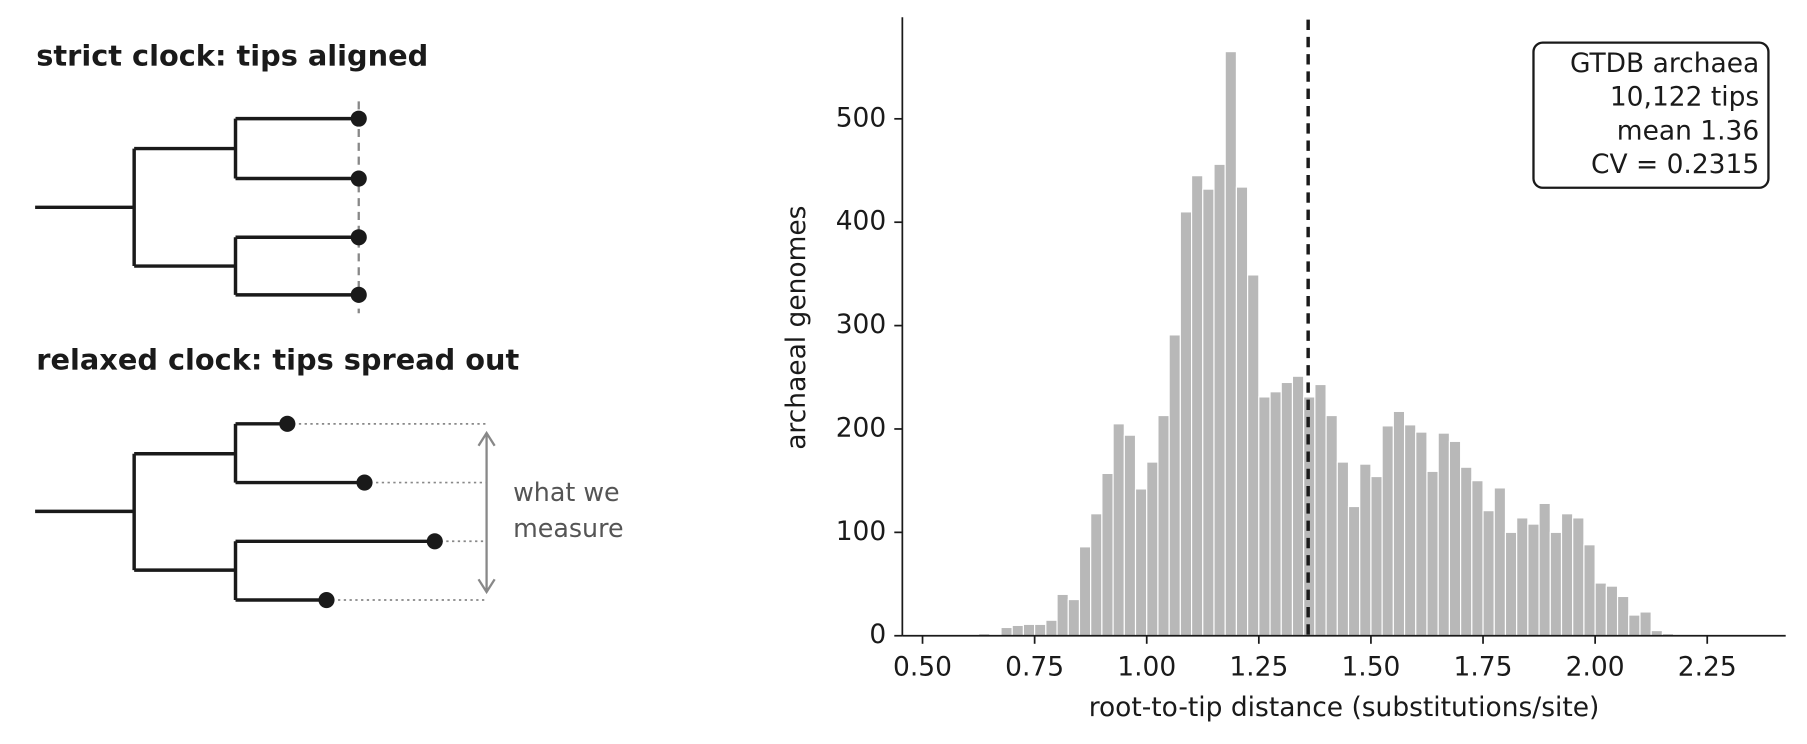 This screenshot has width=1807, height=744. Describe the element at coordinates (566, 492) in the screenshot. I see `annotation: what we` at that location.